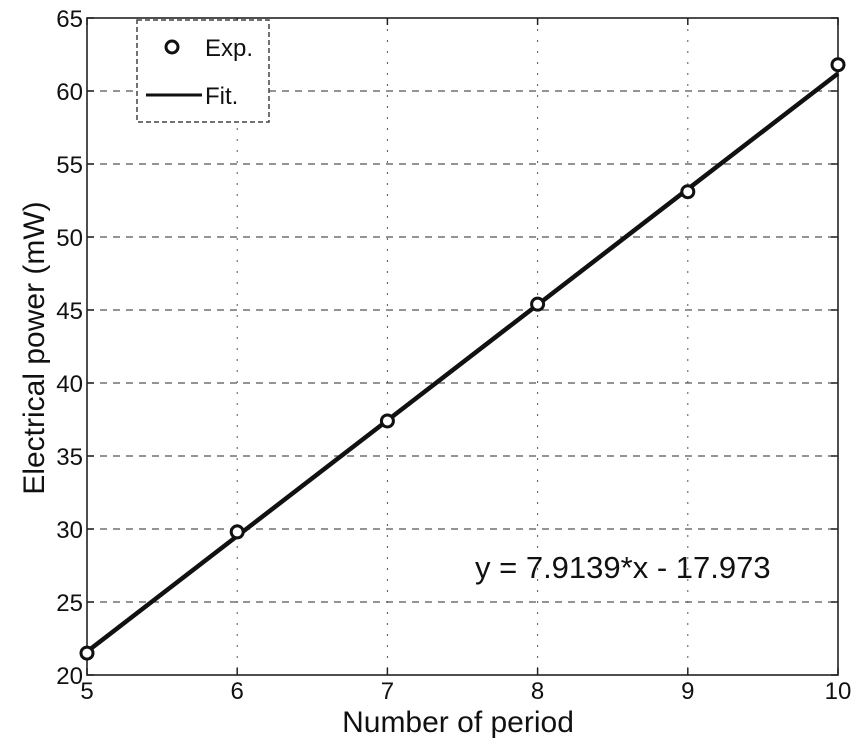  I want to click on y-tick-label: 45, so click(69, 311).